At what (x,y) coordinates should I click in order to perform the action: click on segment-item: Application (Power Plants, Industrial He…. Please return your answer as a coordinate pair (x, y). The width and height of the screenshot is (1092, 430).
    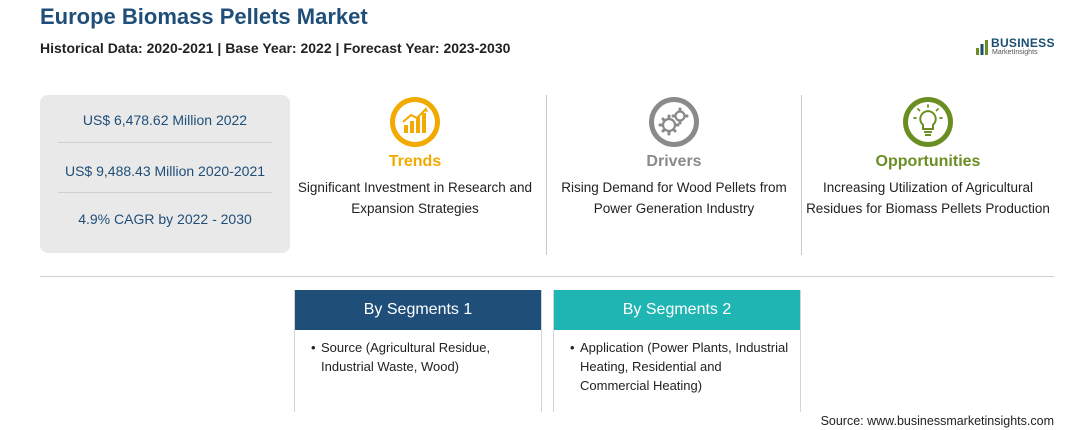
    Looking at the image, I should click on (682, 366).